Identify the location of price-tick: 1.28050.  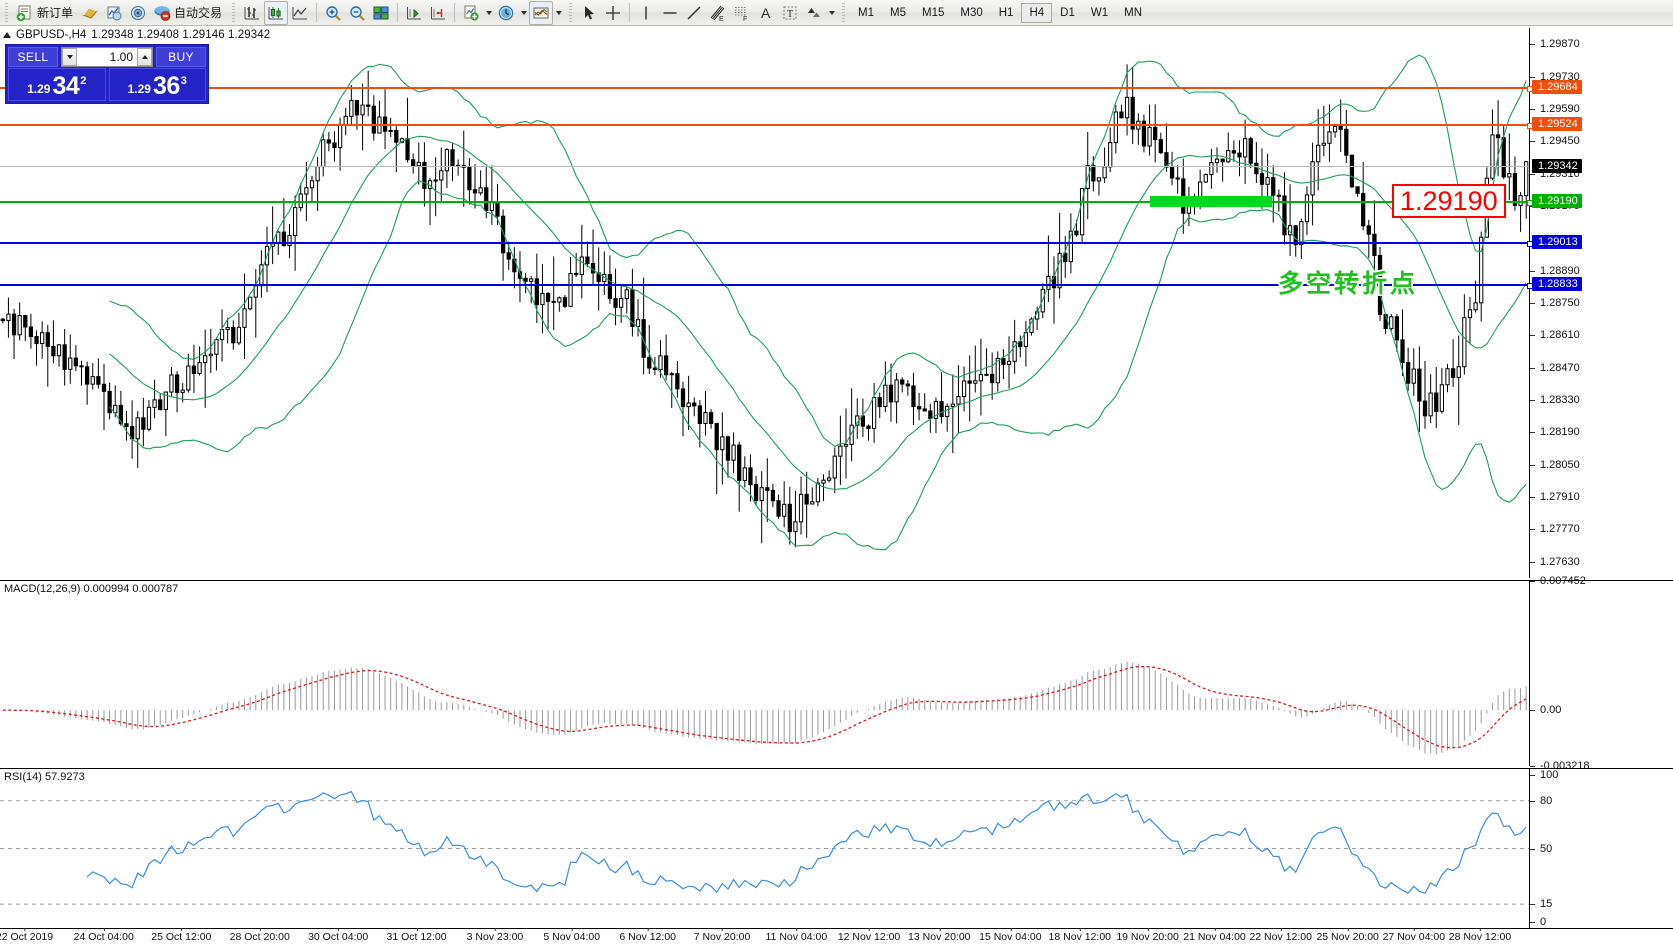
(1555, 465).